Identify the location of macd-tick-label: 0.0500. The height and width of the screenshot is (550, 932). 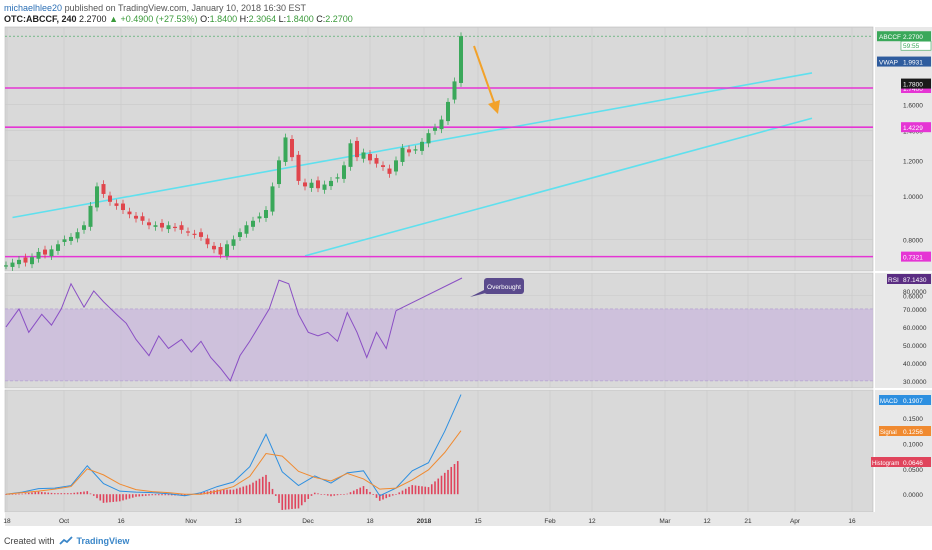
(913, 470).